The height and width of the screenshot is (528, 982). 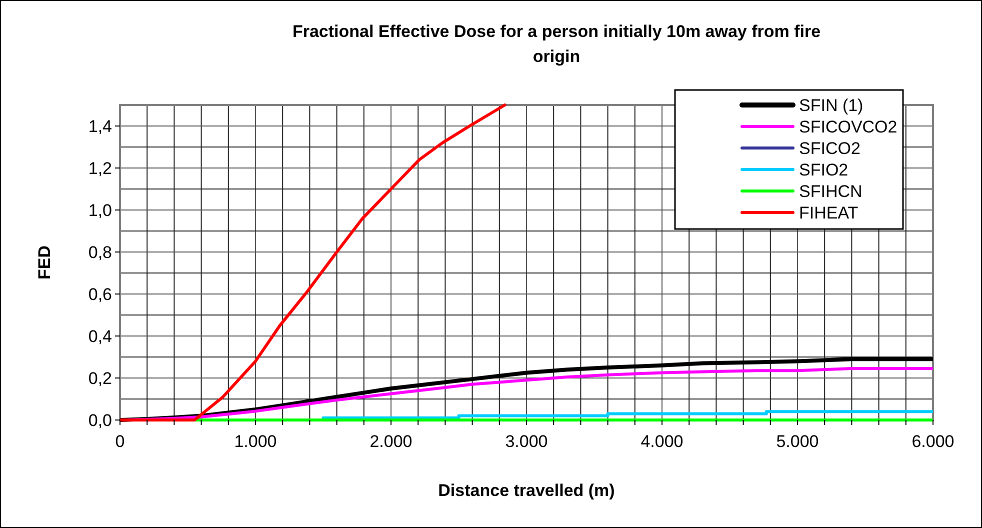 I want to click on y-tick-label: 1,4, so click(x=100, y=126).